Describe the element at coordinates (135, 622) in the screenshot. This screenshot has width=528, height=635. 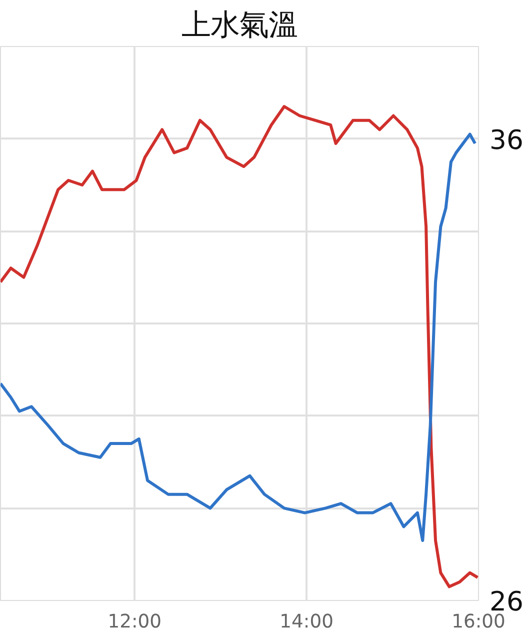
I see `x-tick-label: 12:00` at that location.